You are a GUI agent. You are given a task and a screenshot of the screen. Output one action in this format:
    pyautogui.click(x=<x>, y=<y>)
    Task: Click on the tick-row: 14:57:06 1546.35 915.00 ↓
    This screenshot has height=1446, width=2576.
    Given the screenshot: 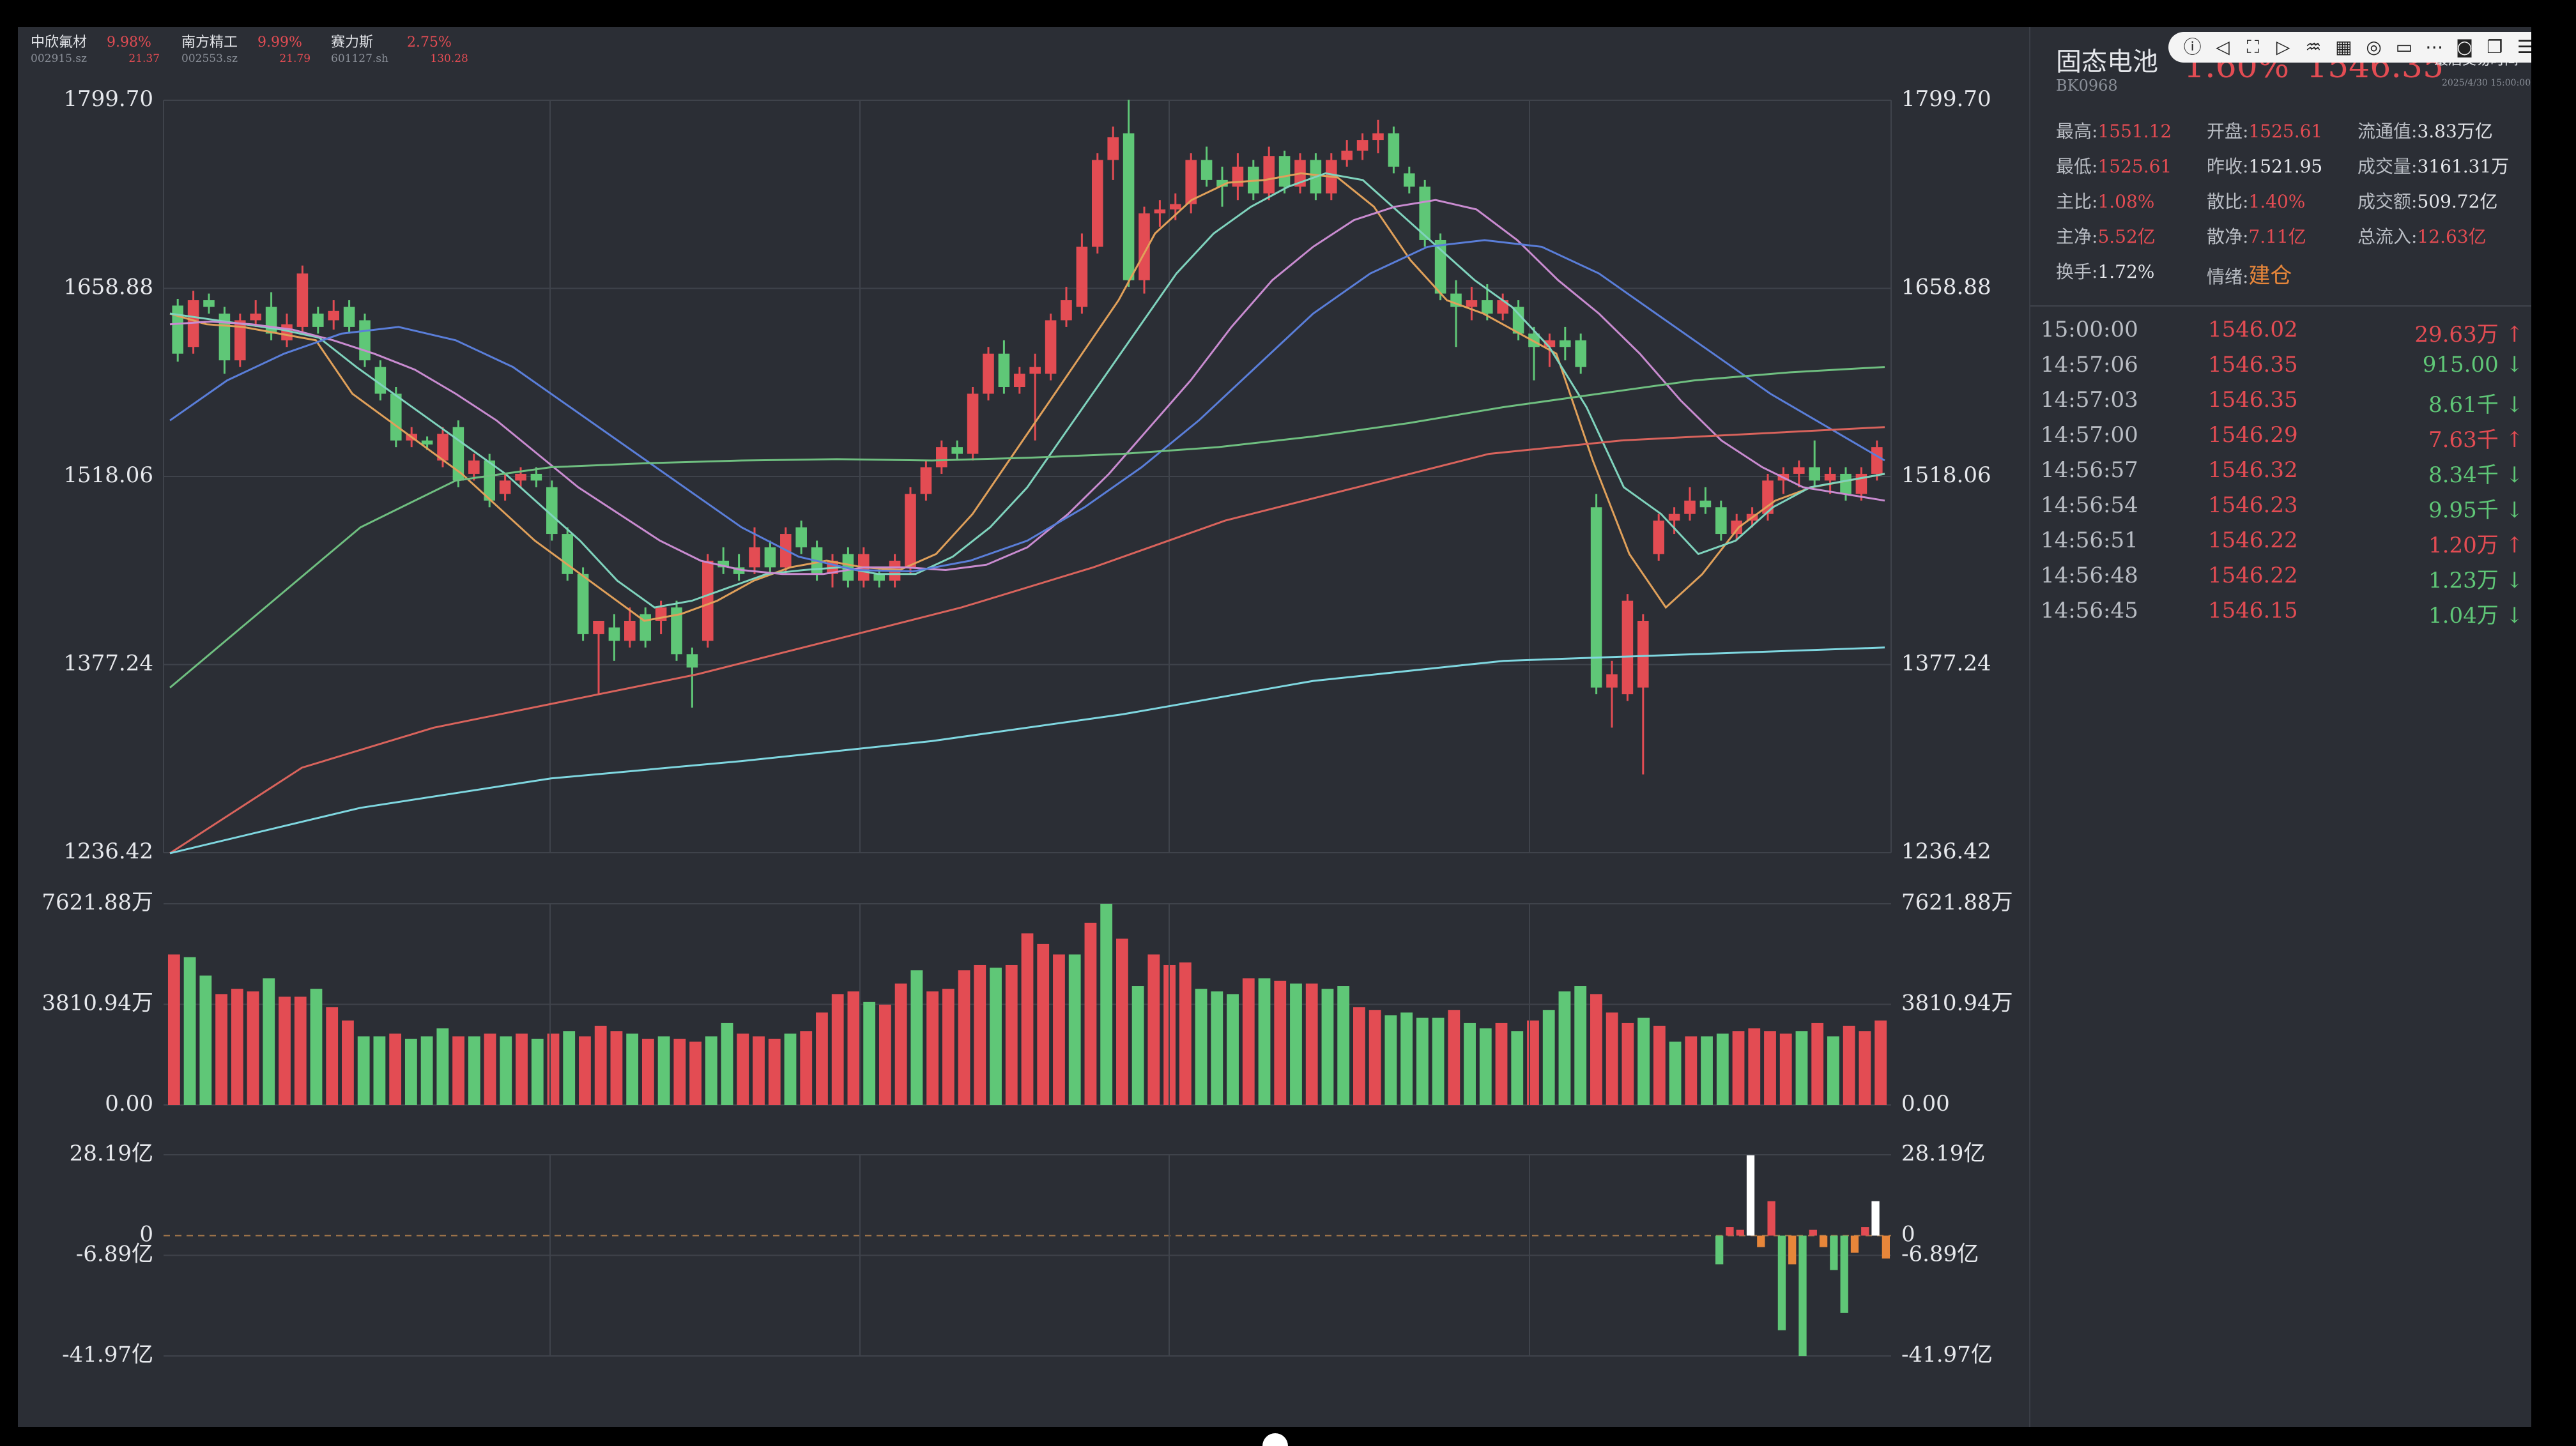 What is the action you would take?
    pyautogui.click(x=2282, y=370)
    